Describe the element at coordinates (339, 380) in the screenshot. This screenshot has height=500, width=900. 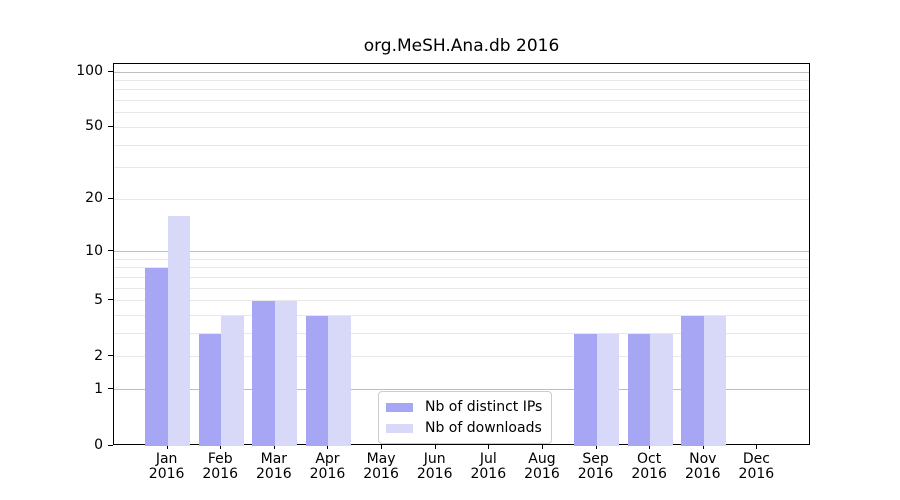
I see `bar-downloads-apr` at that location.